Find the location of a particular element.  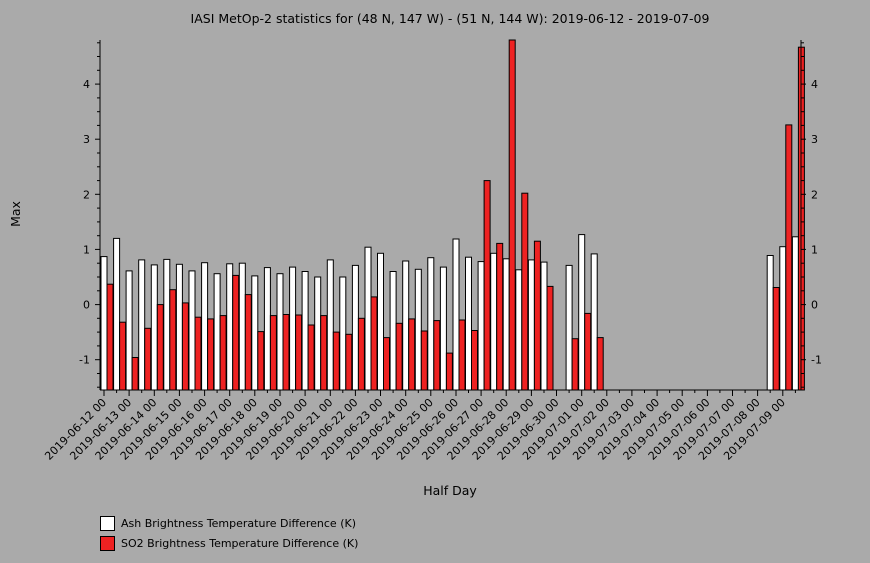

y-tick-label-left: 2 is located at coordinates (86, 194).